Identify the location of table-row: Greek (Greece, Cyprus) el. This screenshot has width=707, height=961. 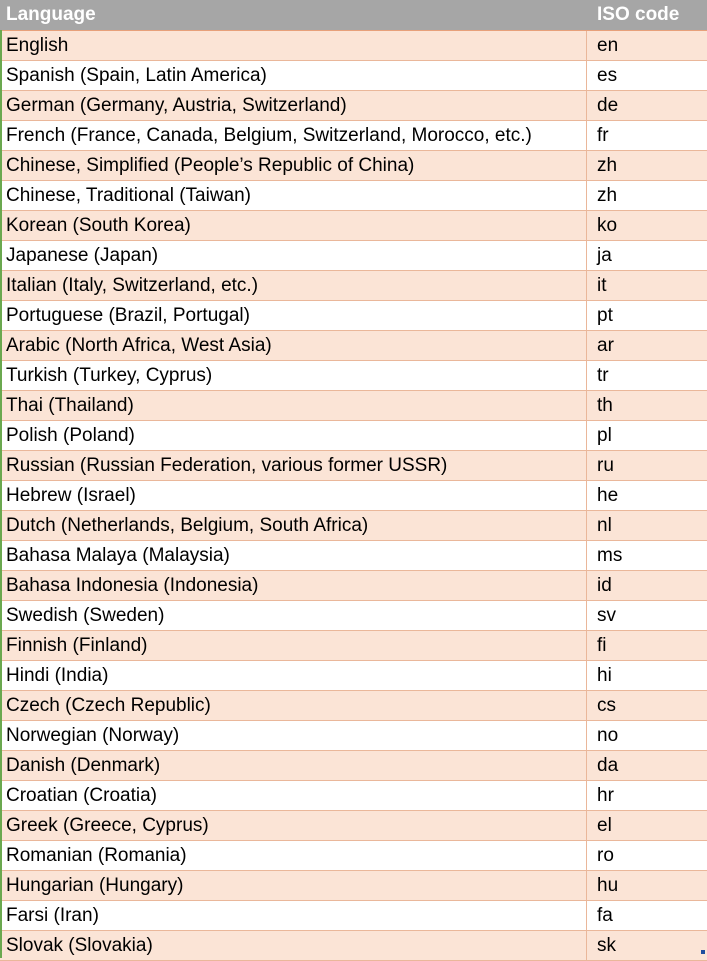
(353, 826).